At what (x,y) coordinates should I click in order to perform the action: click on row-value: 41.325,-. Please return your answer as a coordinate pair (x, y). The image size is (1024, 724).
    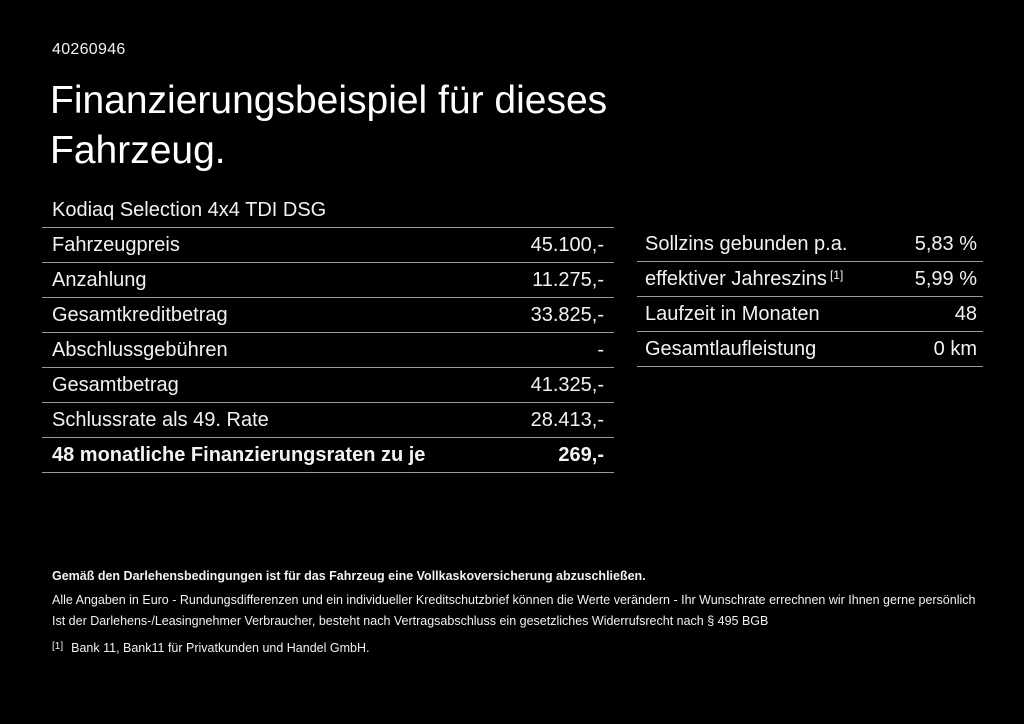
    Looking at the image, I should click on (567, 384).